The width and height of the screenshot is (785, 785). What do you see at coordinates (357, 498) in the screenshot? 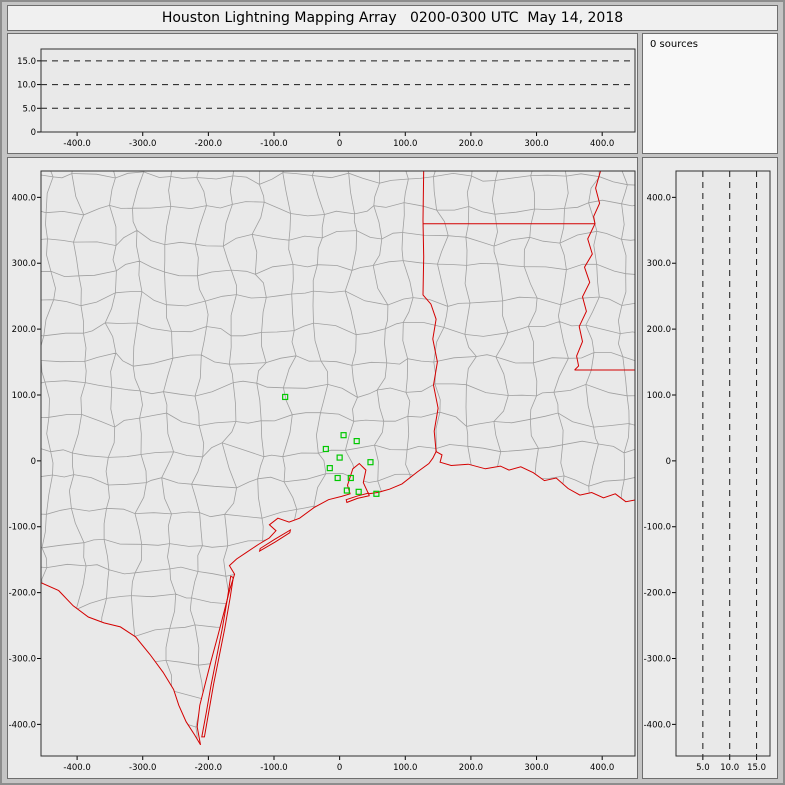
I see `galveston-island-outline` at bounding box center [357, 498].